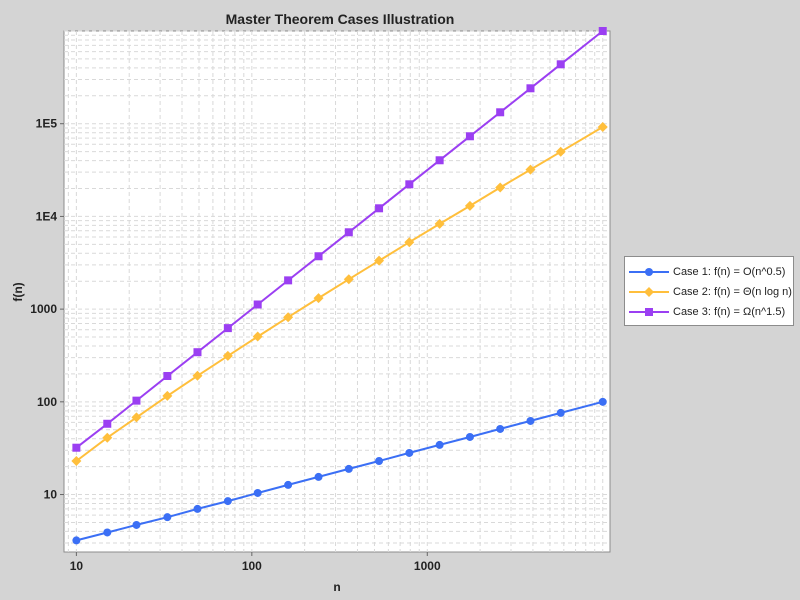  What do you see at coordinates (729, 272) in the screenshot?
I see `legend-label-case-1: Case 1: f(n) = O(n^0.5)` at bounding box center [729, 272].